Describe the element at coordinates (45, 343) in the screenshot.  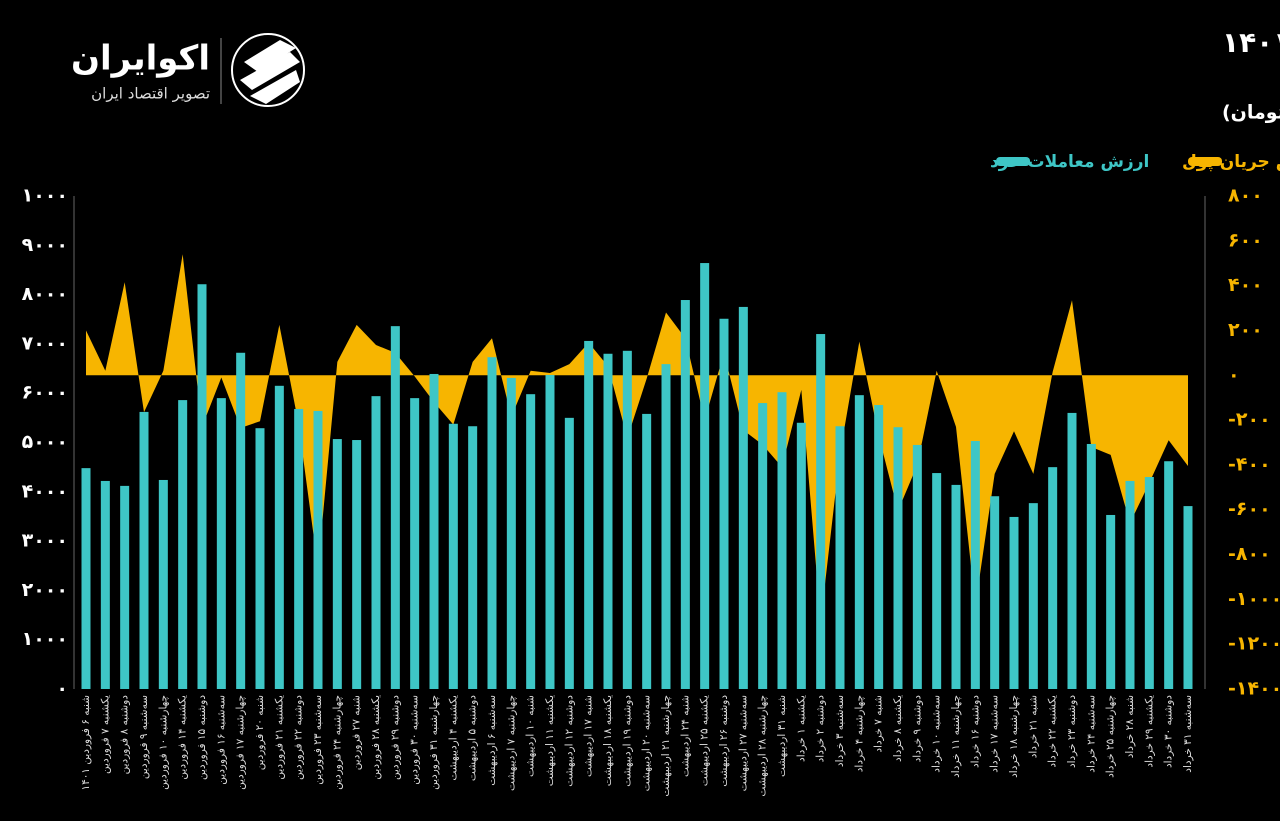
I see `y-tick-label: ۷۰۰۰` at that location.